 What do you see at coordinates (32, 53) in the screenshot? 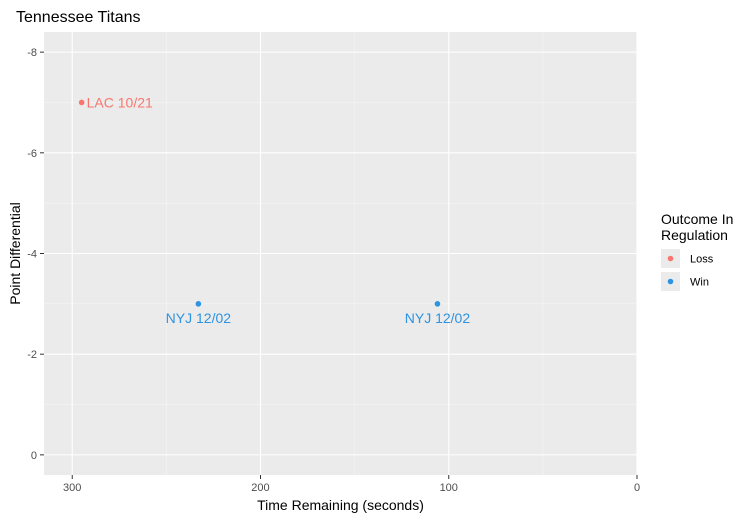
I see `y-tick-label: -8` at bounding box center [32, 53].